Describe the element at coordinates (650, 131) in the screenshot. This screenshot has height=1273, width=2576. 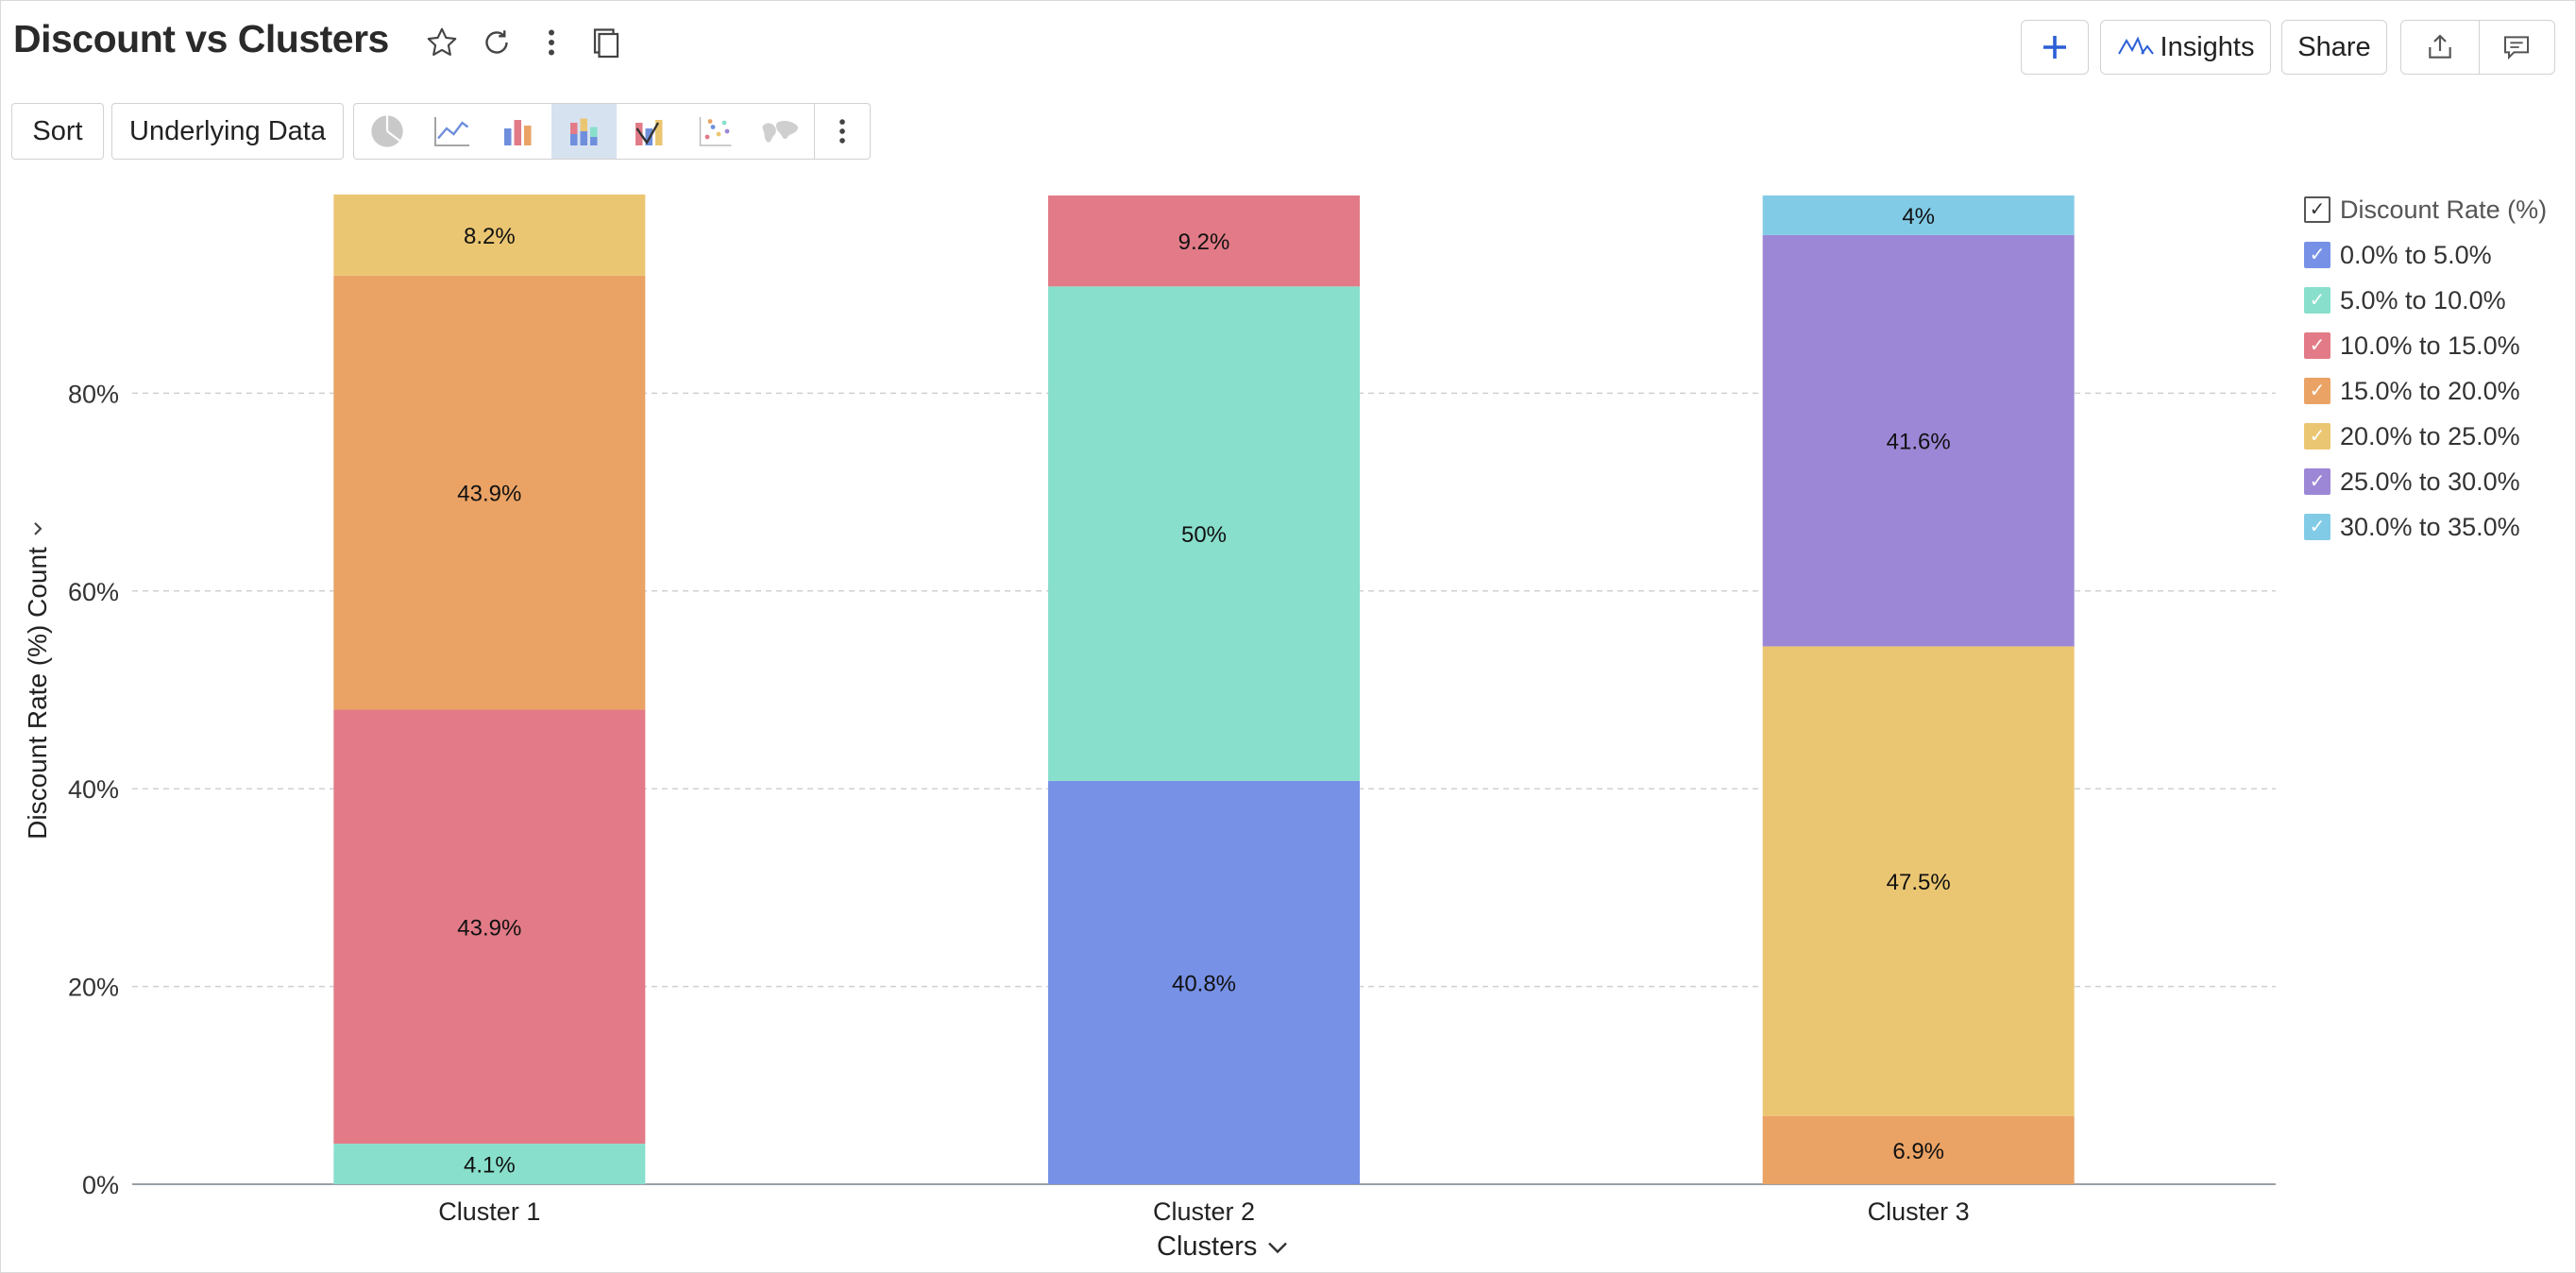
I see `combo-chart-icon` at that location.